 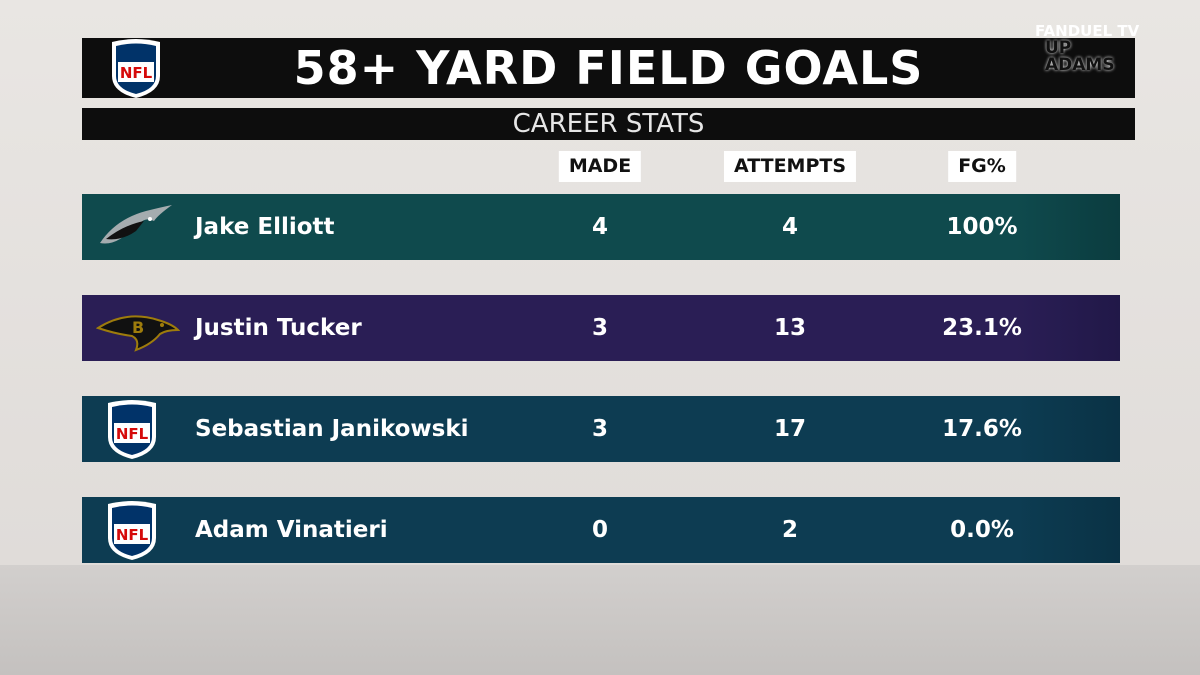 I want to click on cell: 23.1%, so click(x=982, y=328).